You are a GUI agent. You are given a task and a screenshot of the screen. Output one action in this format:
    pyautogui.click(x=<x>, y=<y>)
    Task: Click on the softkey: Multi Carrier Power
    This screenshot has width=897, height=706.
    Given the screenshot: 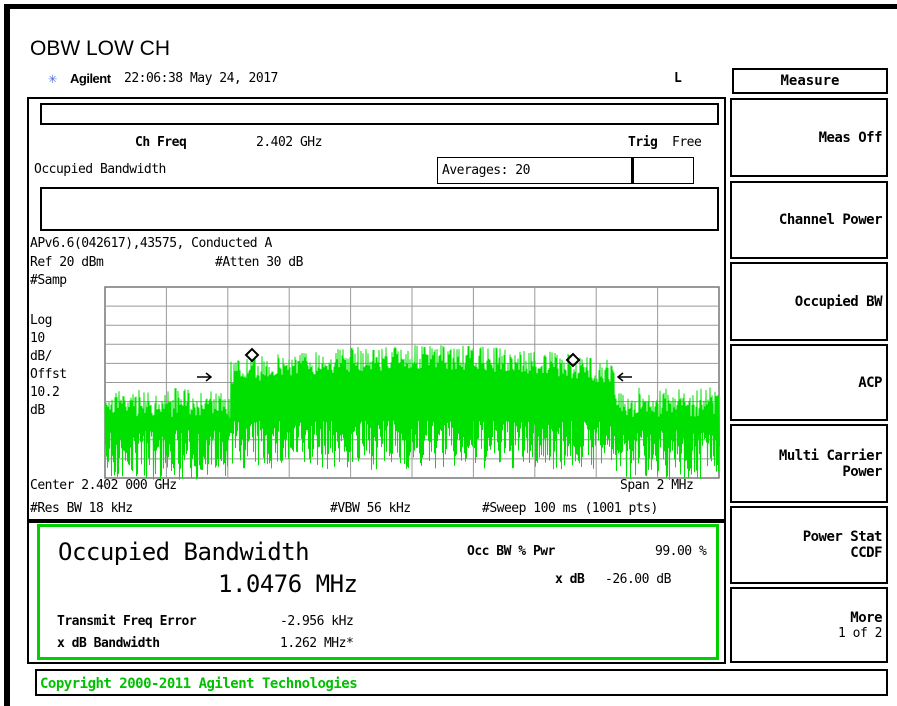 What is the action you would take?
    pyautogui.click(x=809, y=463)
    